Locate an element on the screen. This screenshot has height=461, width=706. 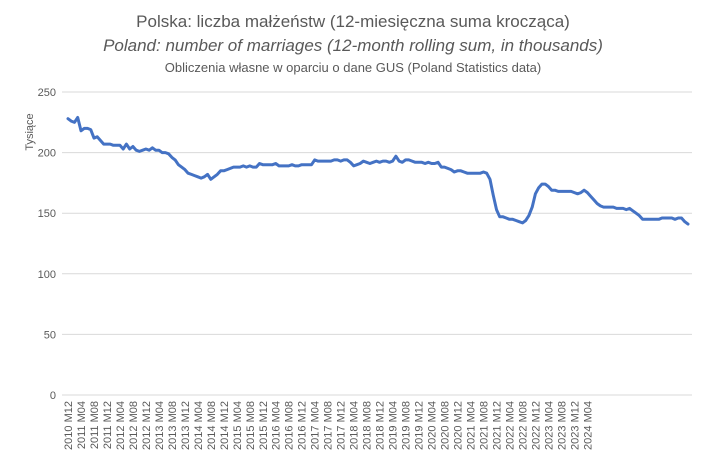
x-tick-label: 2021 M08 is located at coordinates (485, 425).